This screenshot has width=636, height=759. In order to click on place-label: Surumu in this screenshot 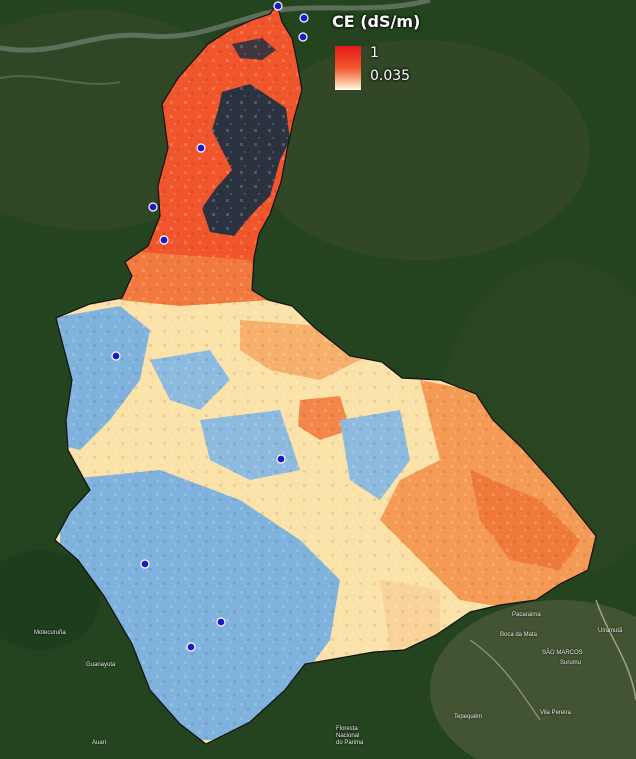, I will do `click(571, 663)`.